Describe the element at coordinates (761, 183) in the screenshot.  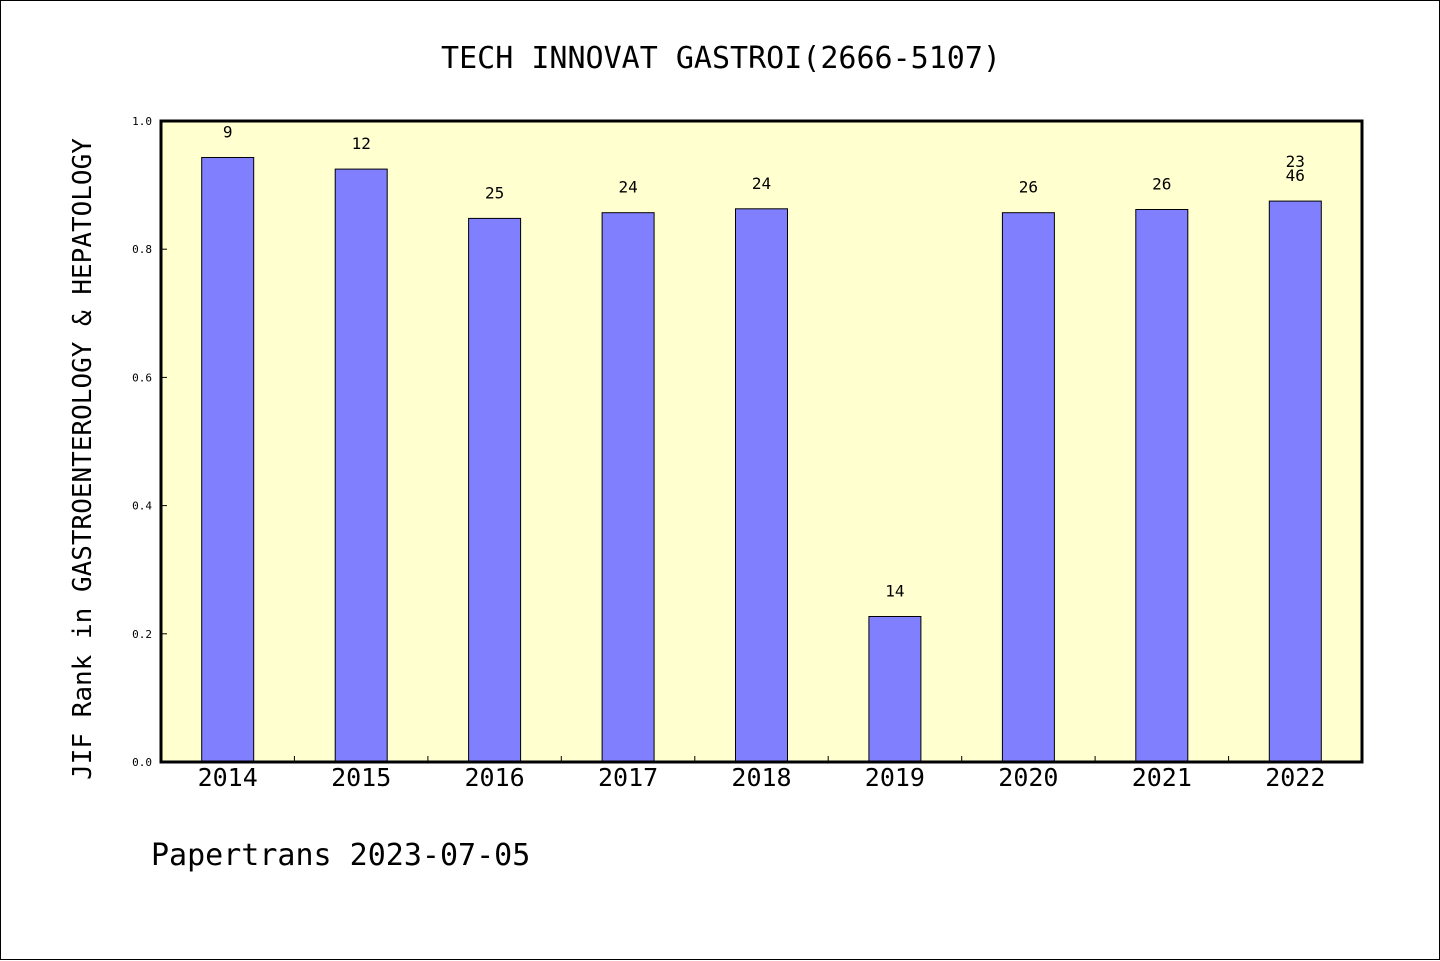
I see `data-label-2018: 24` at that location.